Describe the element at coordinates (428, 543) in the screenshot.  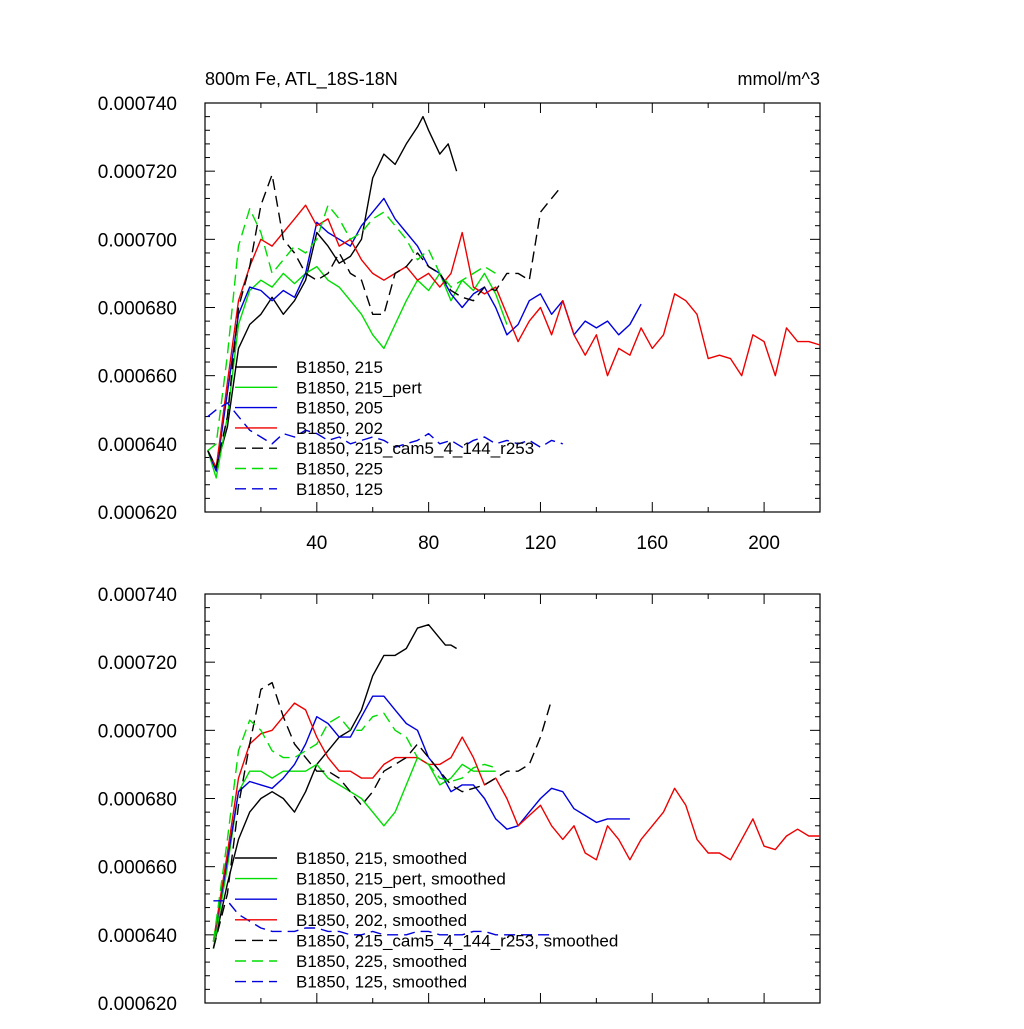
I see `x-tick-label: 80` at that location.